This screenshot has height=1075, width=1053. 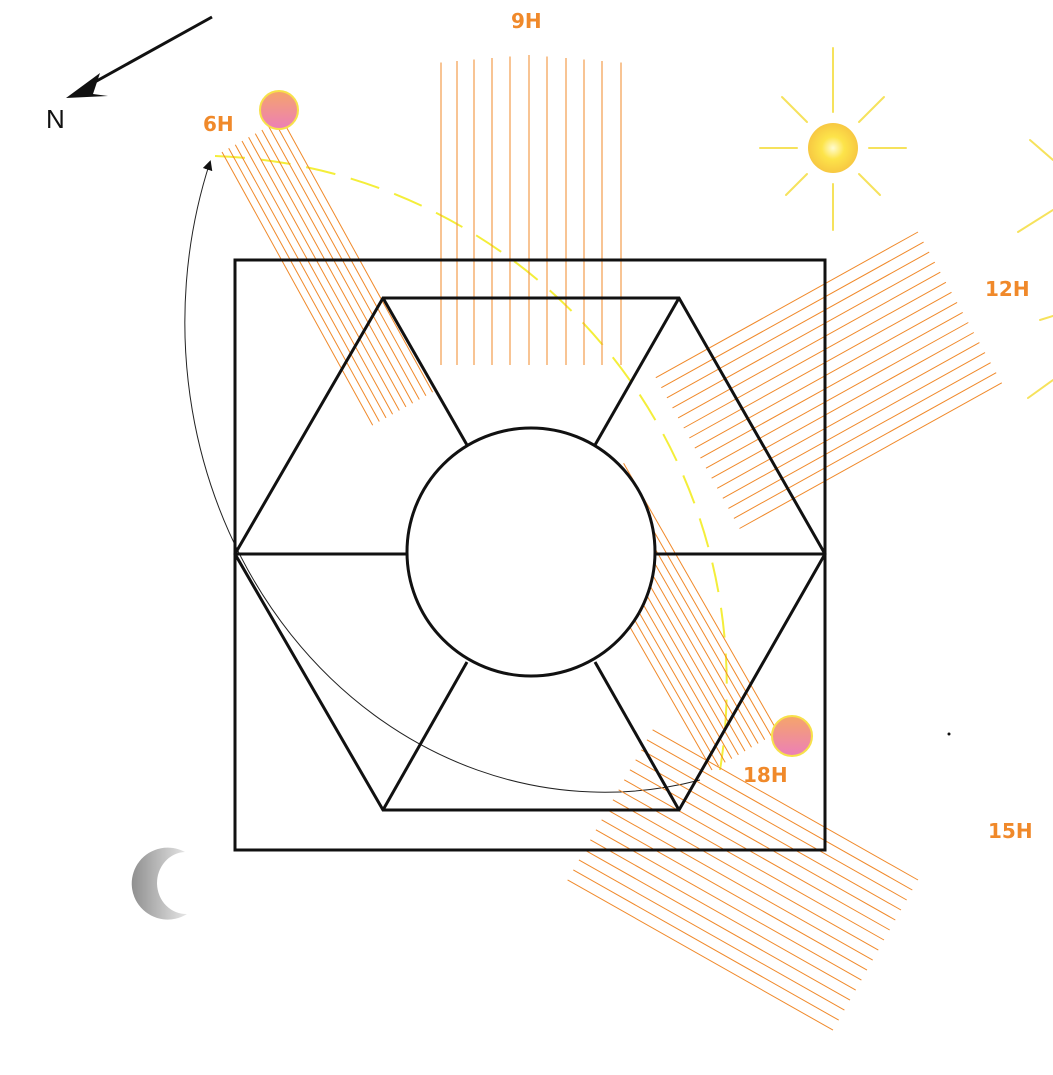 I want to click on hour-label-6h: 6H, so click(x=218, y=124).